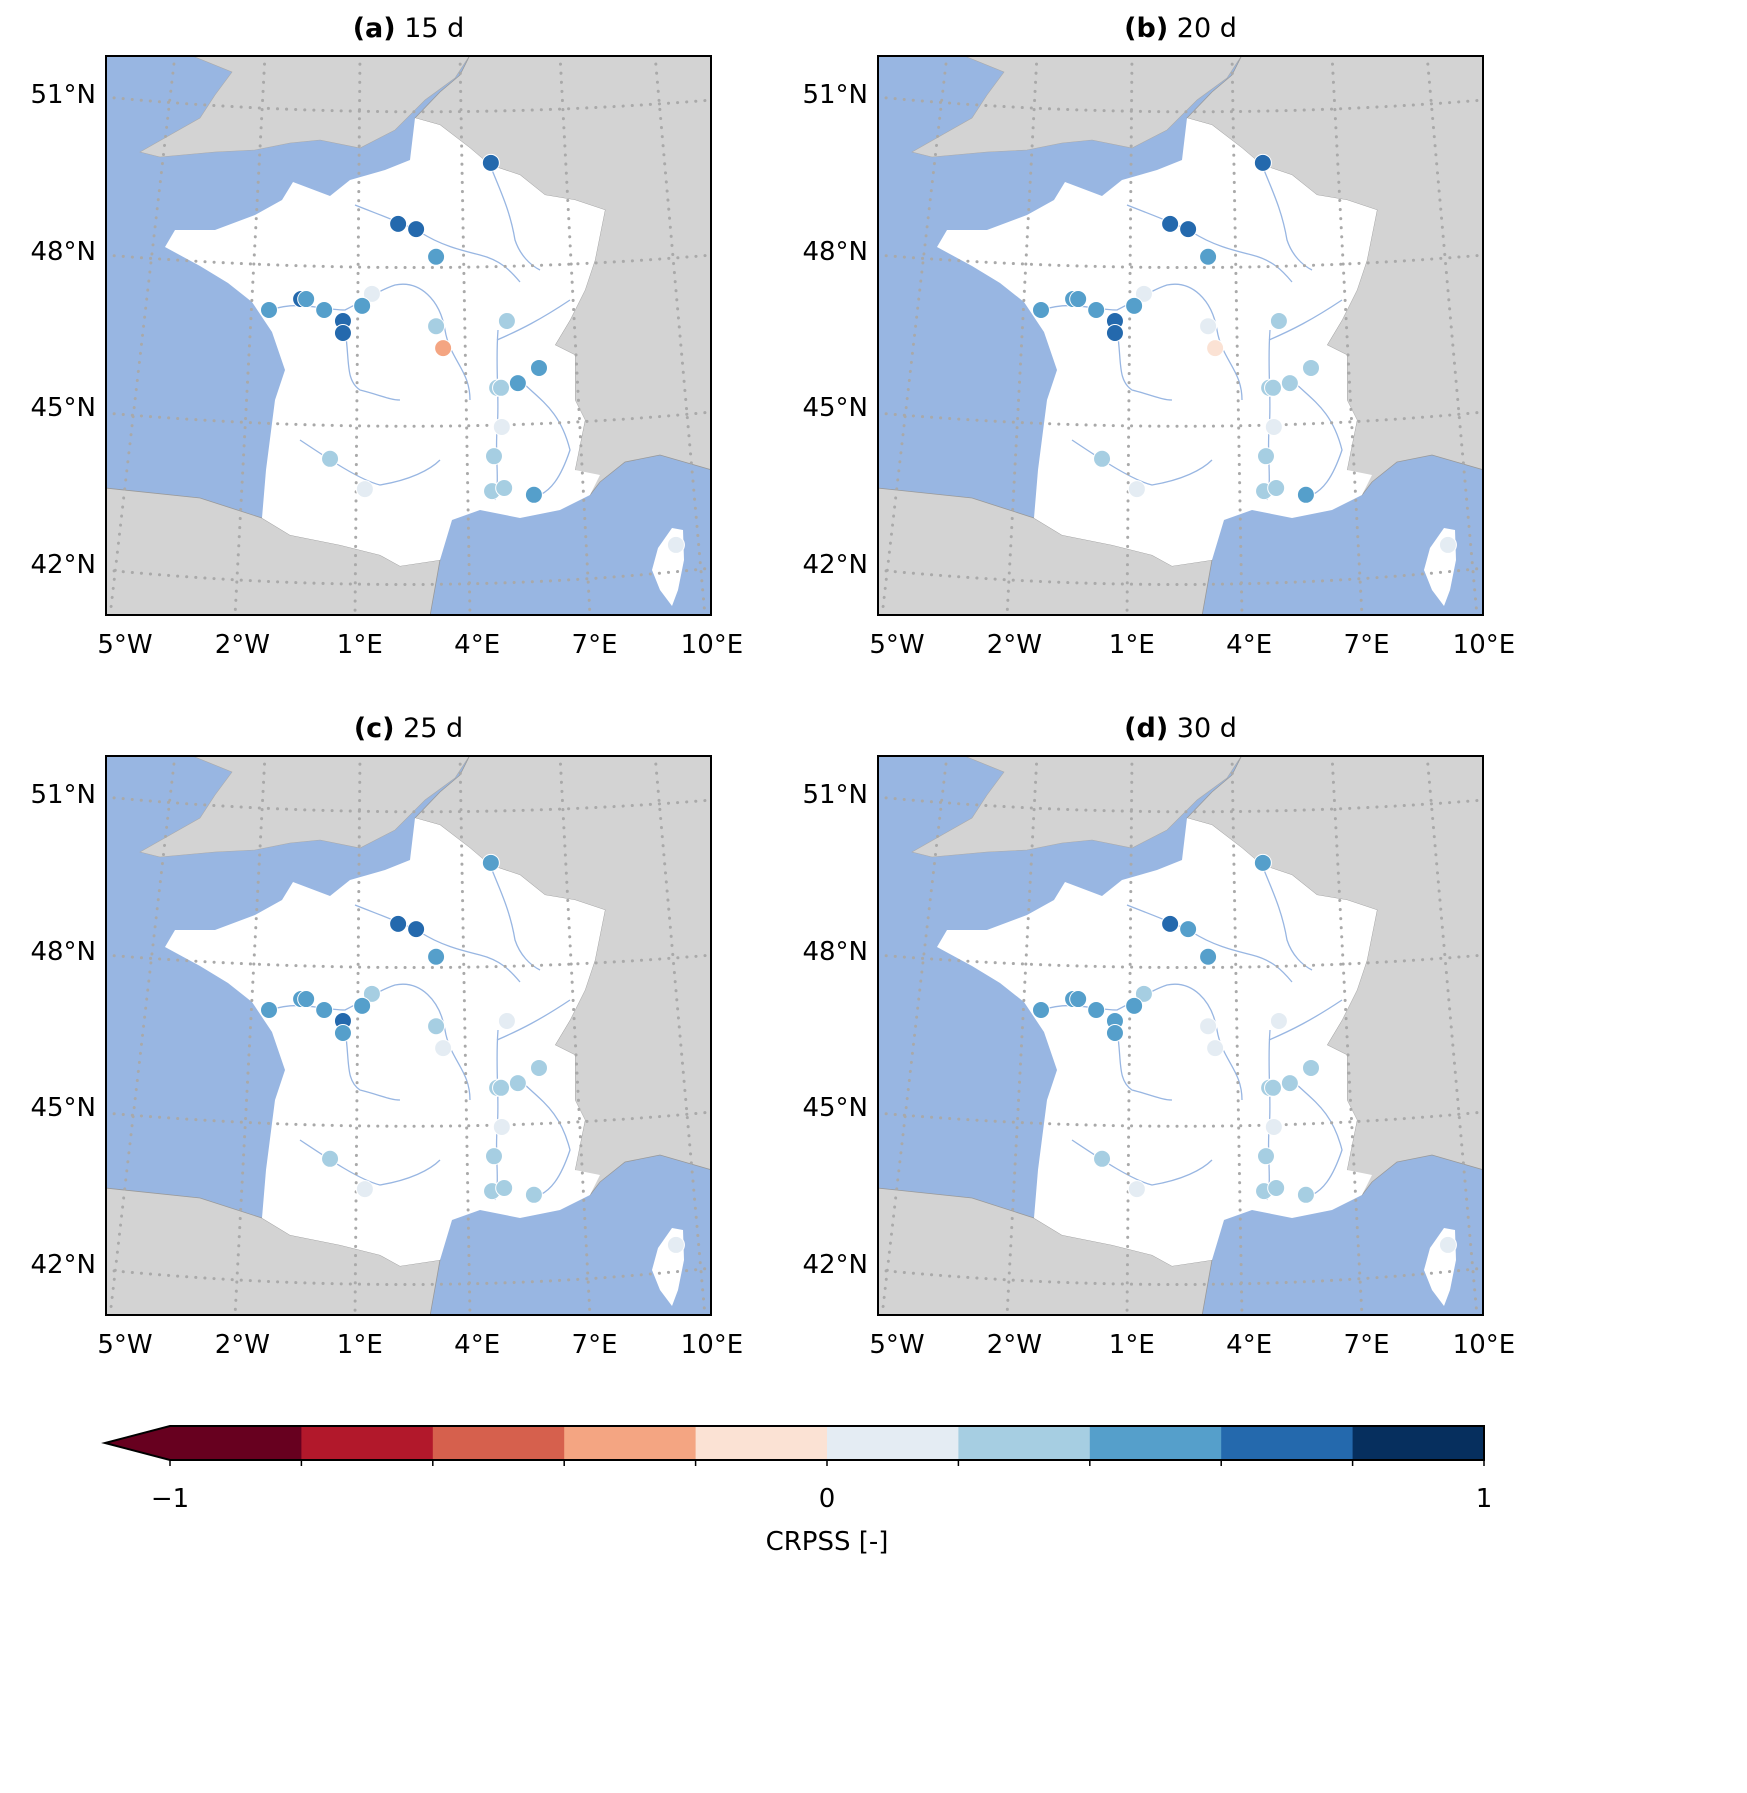 The width and height of the screenshot is (1747, 1793). I want to click on colorbar-extend-arrow, so click(137, 1443).